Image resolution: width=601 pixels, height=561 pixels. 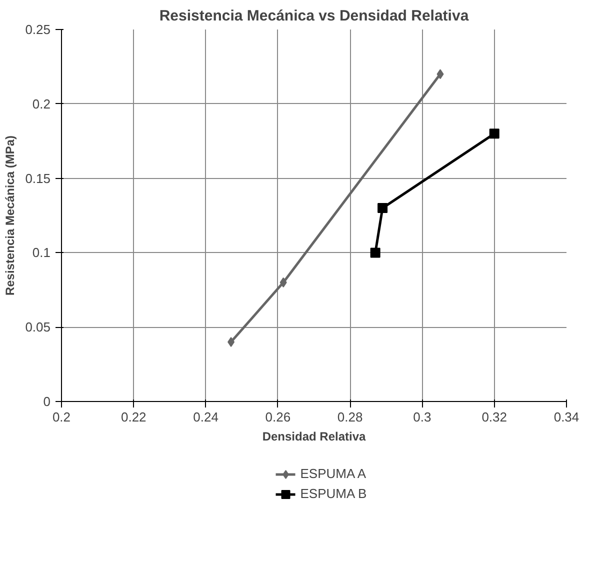 I want to click on x-tick-label: 0.2, so click(x=61, y=417).